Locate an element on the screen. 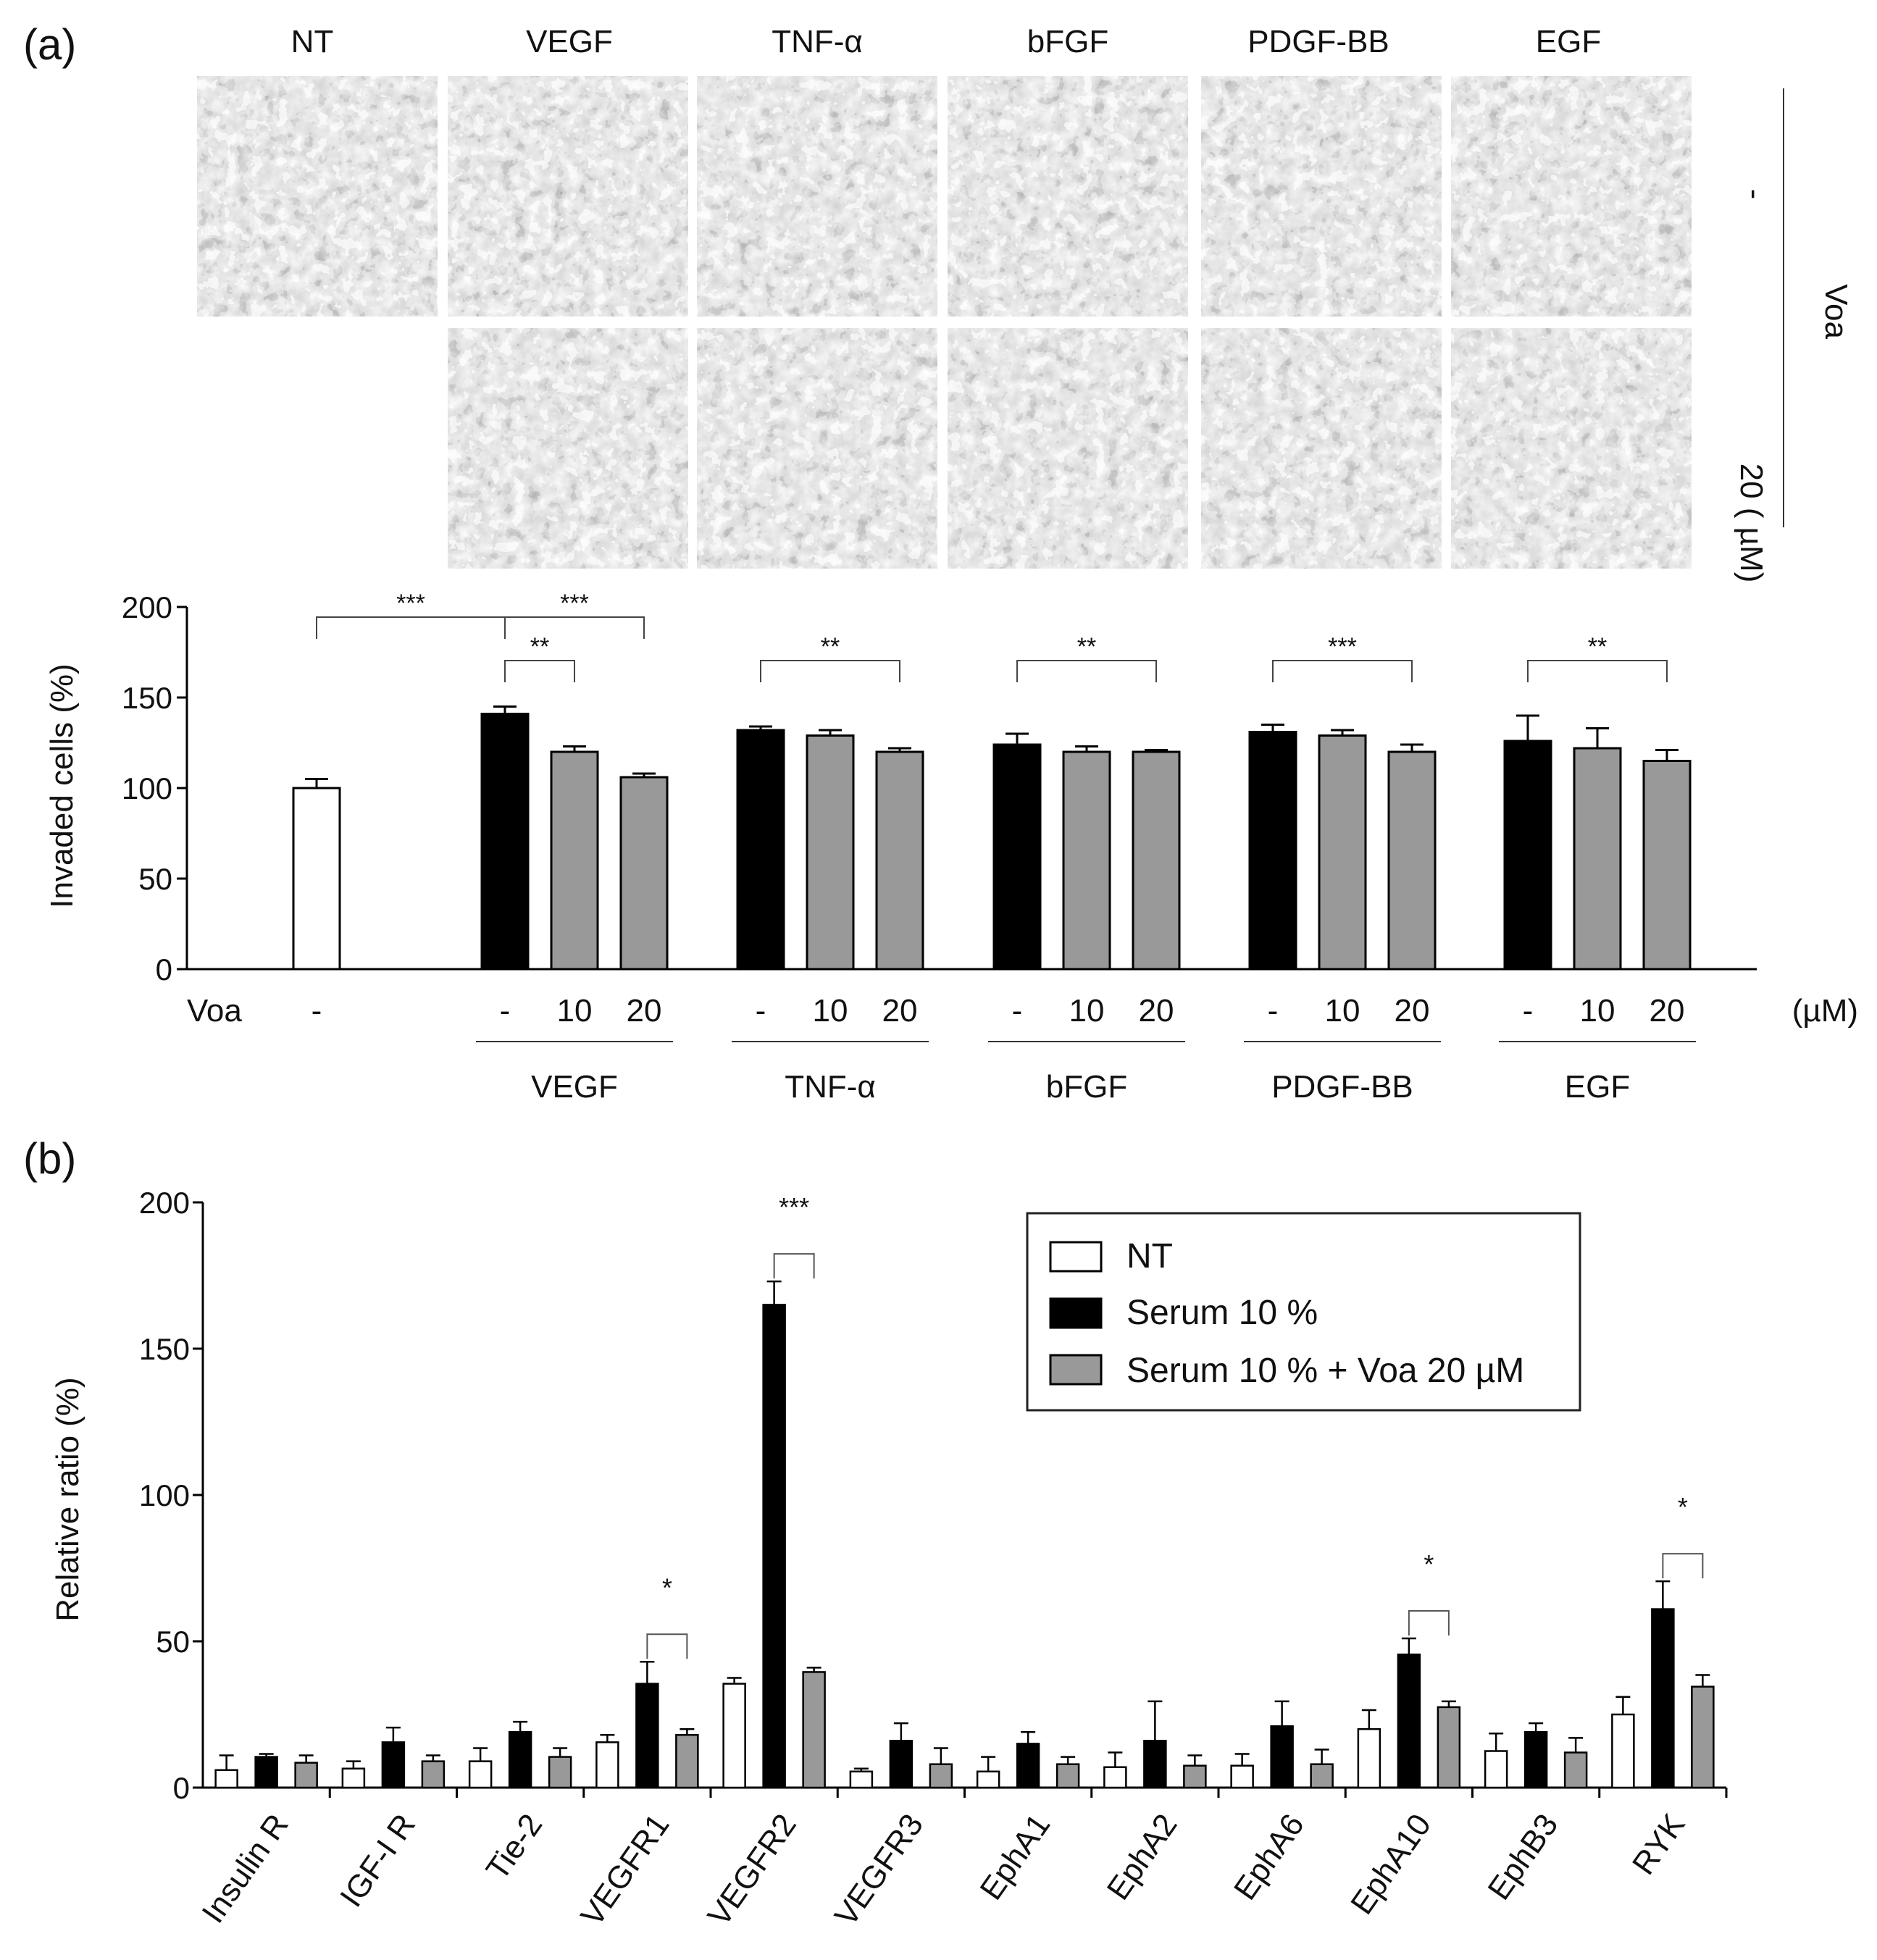  row-label-20um: 20 ( µM) is located at coordinates (1751, 523).